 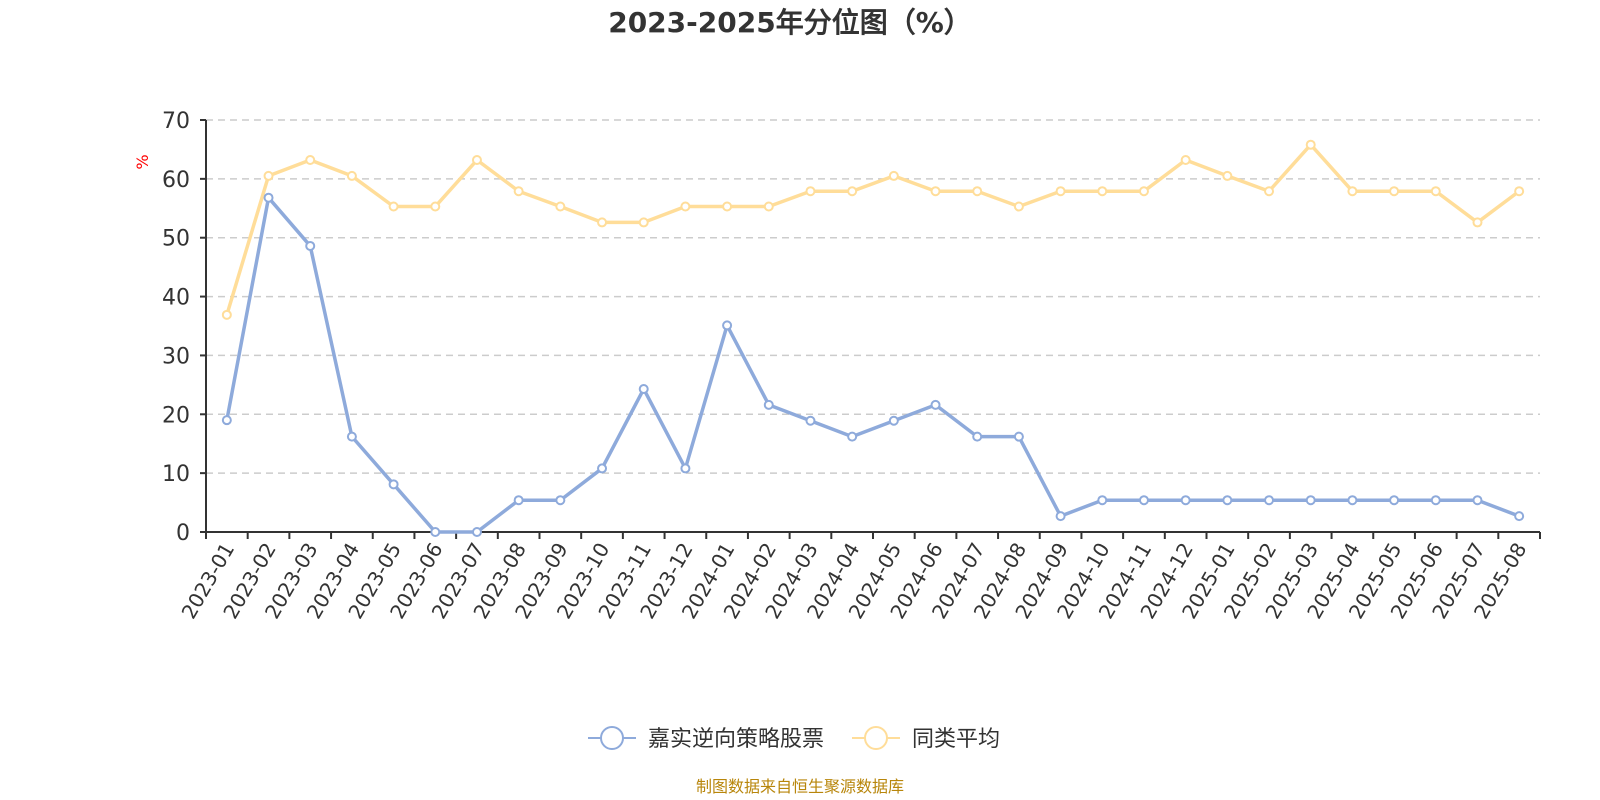 What do you see at coordinates (176, 356) in the screenshot?
I see `y-tick-label: 30` at bounding box center [176, 356].